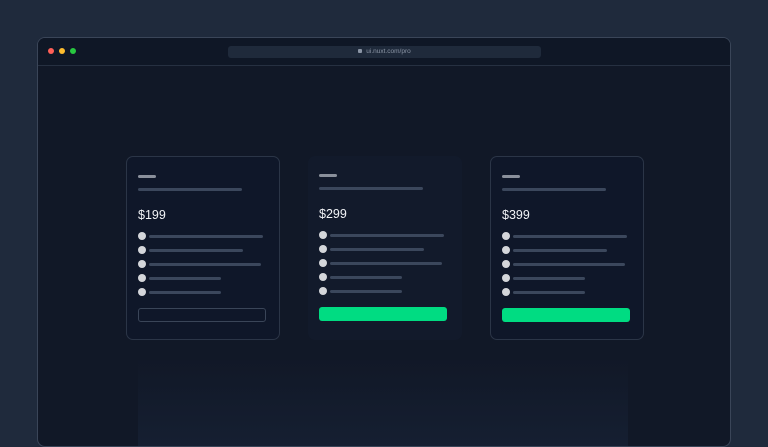 This screenshot has width=768, height=447. I want to click on pricing-card: $199, so click(203, 248).